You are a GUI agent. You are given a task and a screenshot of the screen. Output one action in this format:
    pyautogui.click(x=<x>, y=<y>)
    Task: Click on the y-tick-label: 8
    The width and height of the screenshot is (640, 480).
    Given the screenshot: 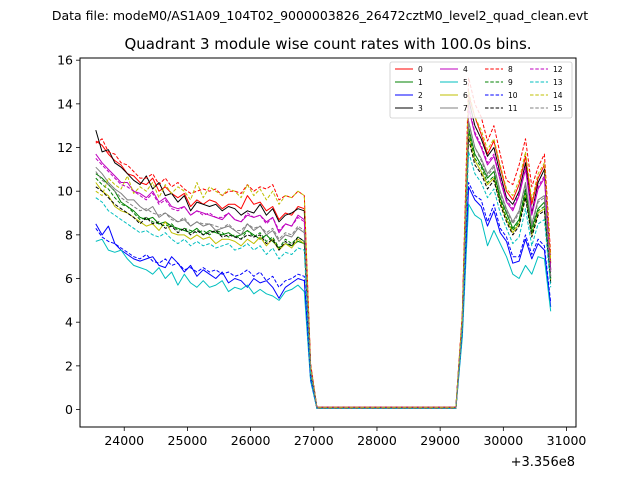 What is the action you would take?
    pyautogui.click(x=69, y=234)
    